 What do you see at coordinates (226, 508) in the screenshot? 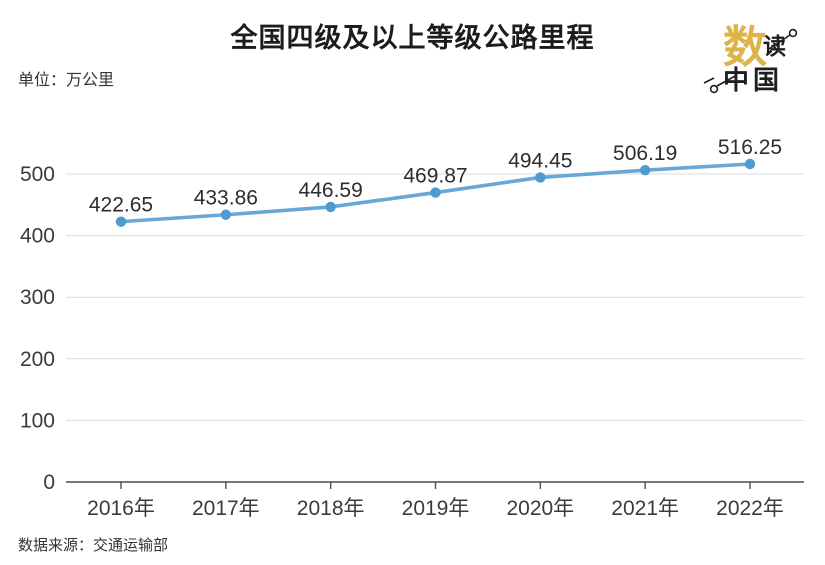
I see `x-axis-tick-label: 2017年` at bounding box center [226, 508].